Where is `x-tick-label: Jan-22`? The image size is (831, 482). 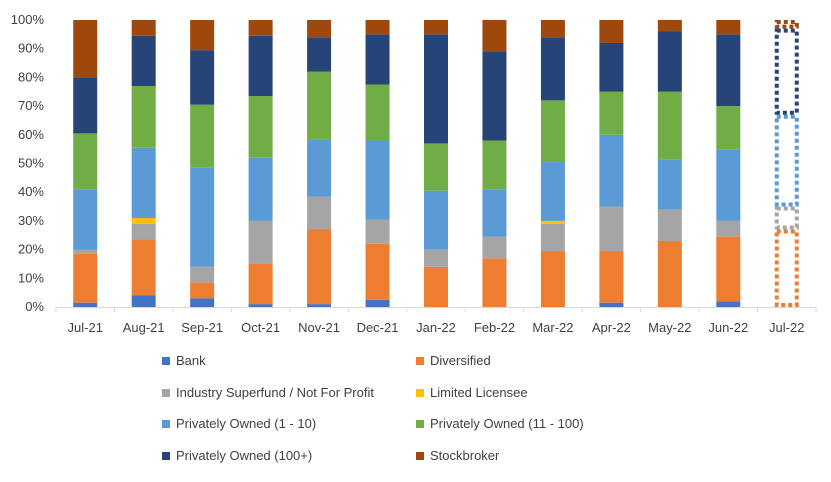 x-tick-label: Jan-22 is located at coordinates (436, 327).